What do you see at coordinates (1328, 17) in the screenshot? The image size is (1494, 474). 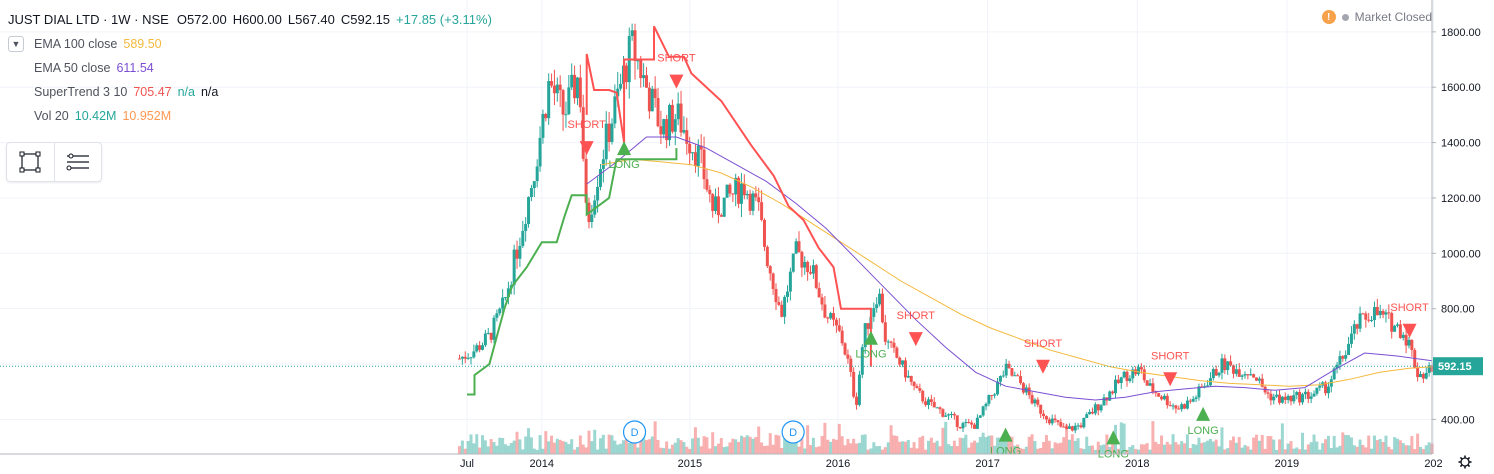 I see `warning-icon: !` at bounding box center [1328, 17].